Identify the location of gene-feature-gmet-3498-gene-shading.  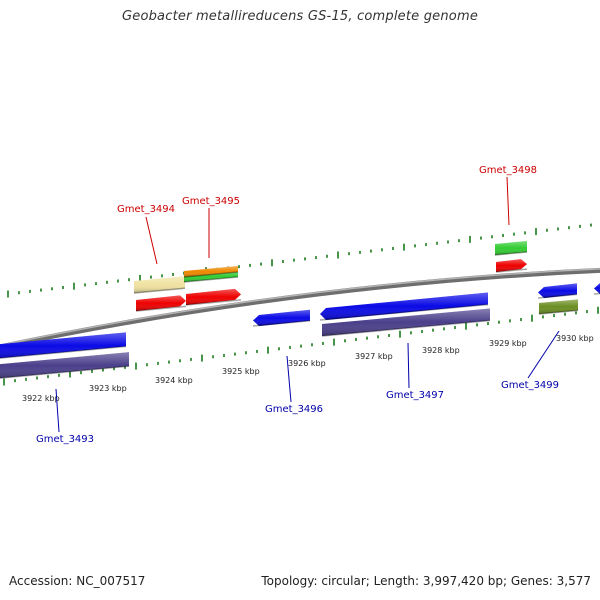
(511, 248).